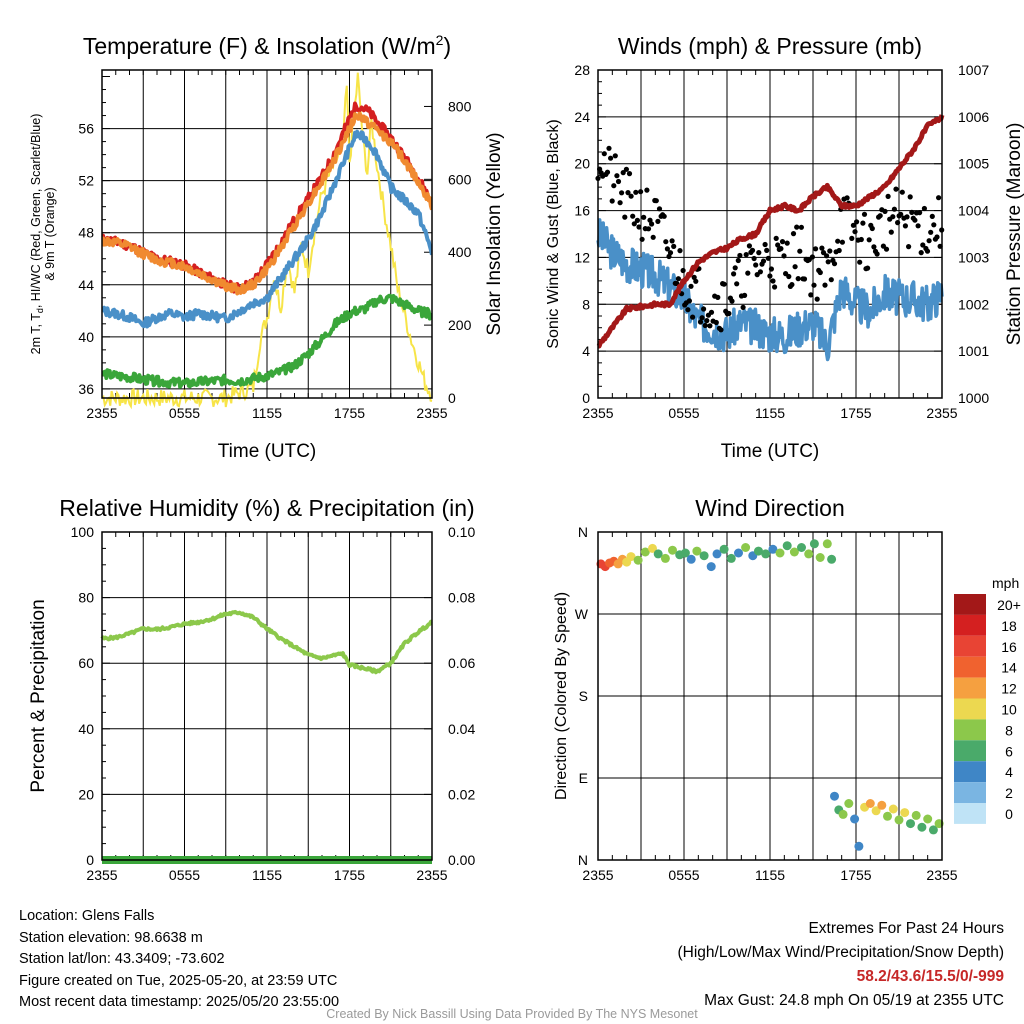  What do you see at coordinates (583, 532) in the screenshot?
I see `y-tick-label: N` at bounding box center [583, 532].